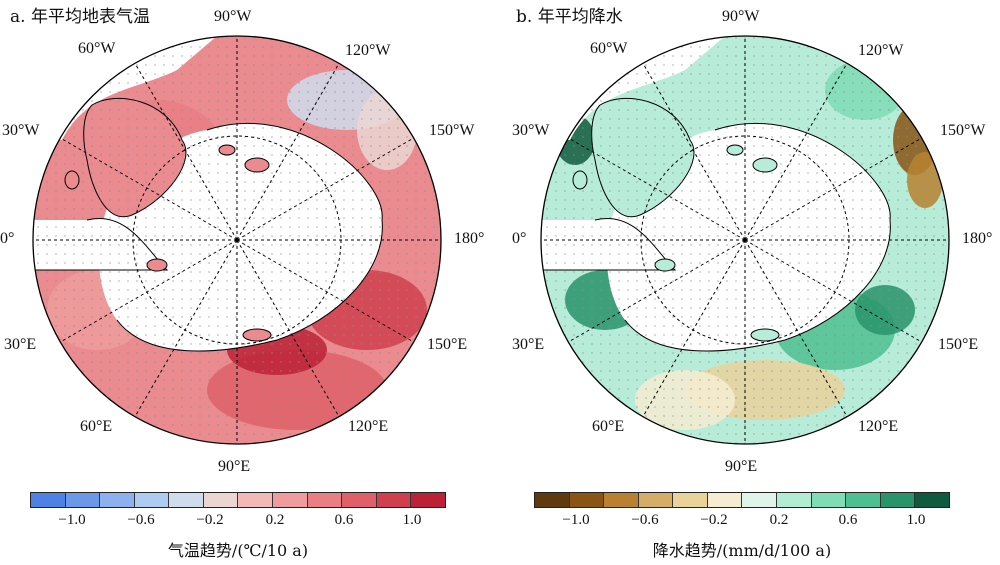 The image size is (1000, 565). I want to click on panel-title: b. 年平均降水, so click(569, 17).